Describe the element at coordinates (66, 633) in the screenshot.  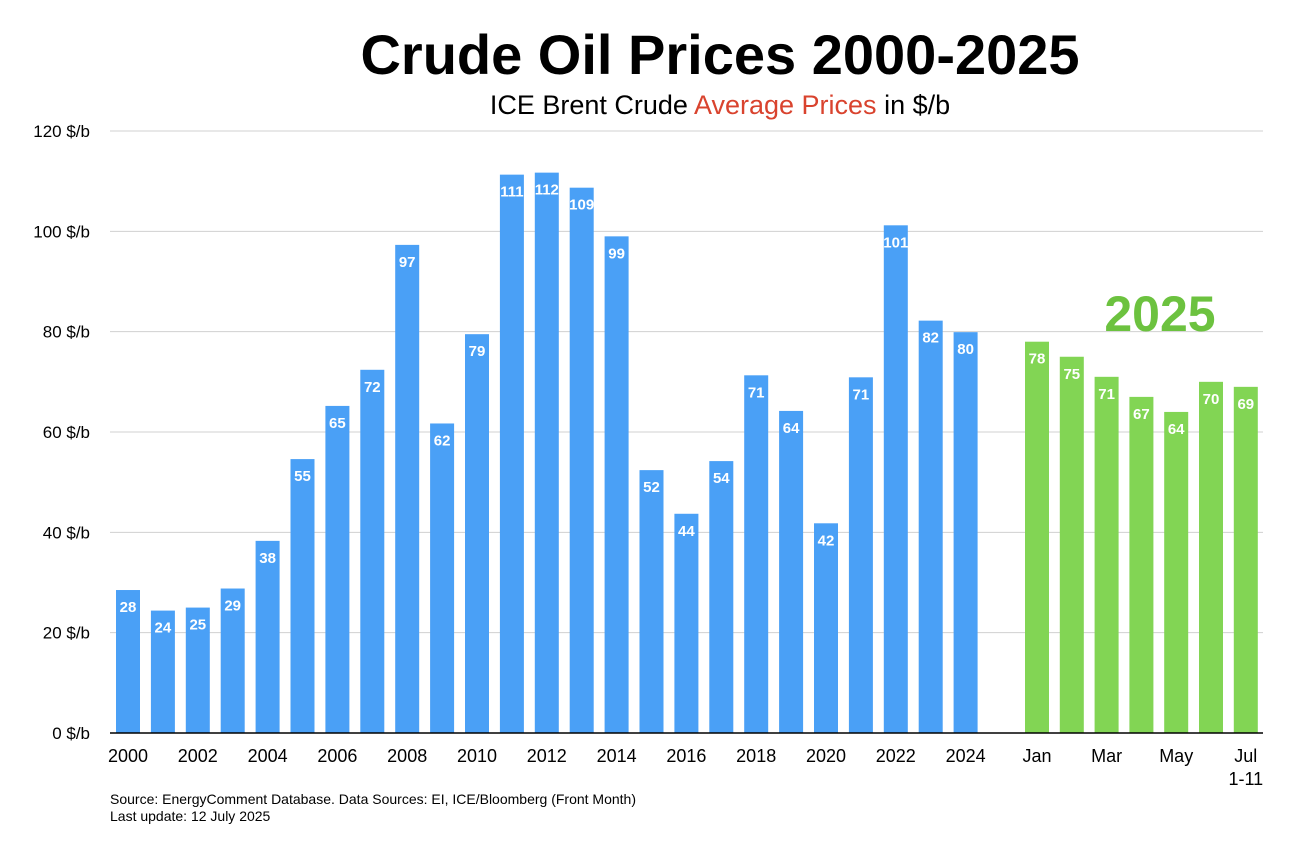
I see `y-tick-label: 20 $/b` at that location.